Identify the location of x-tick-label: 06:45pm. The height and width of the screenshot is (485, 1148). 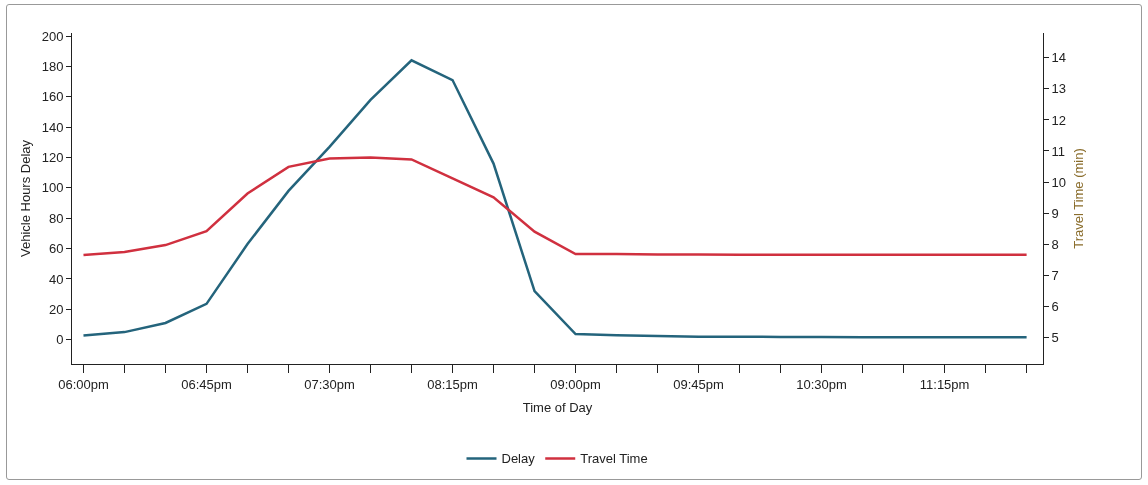
(206, 384).